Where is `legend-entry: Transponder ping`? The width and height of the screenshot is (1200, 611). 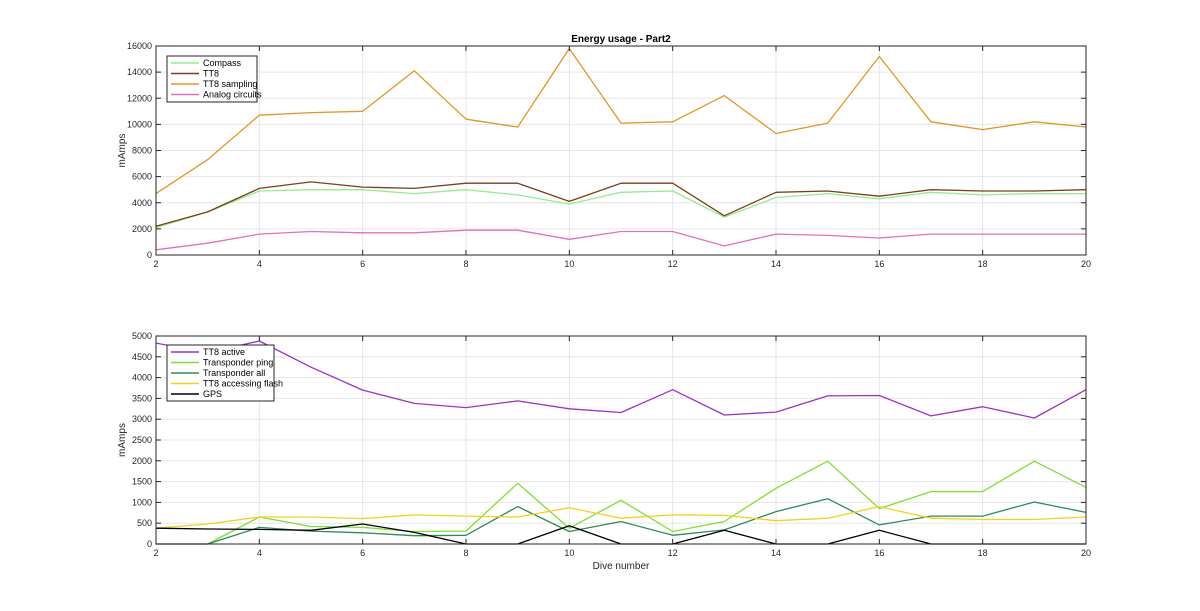
legend-entry: Transponder ping is located at coordinates (238, 363).